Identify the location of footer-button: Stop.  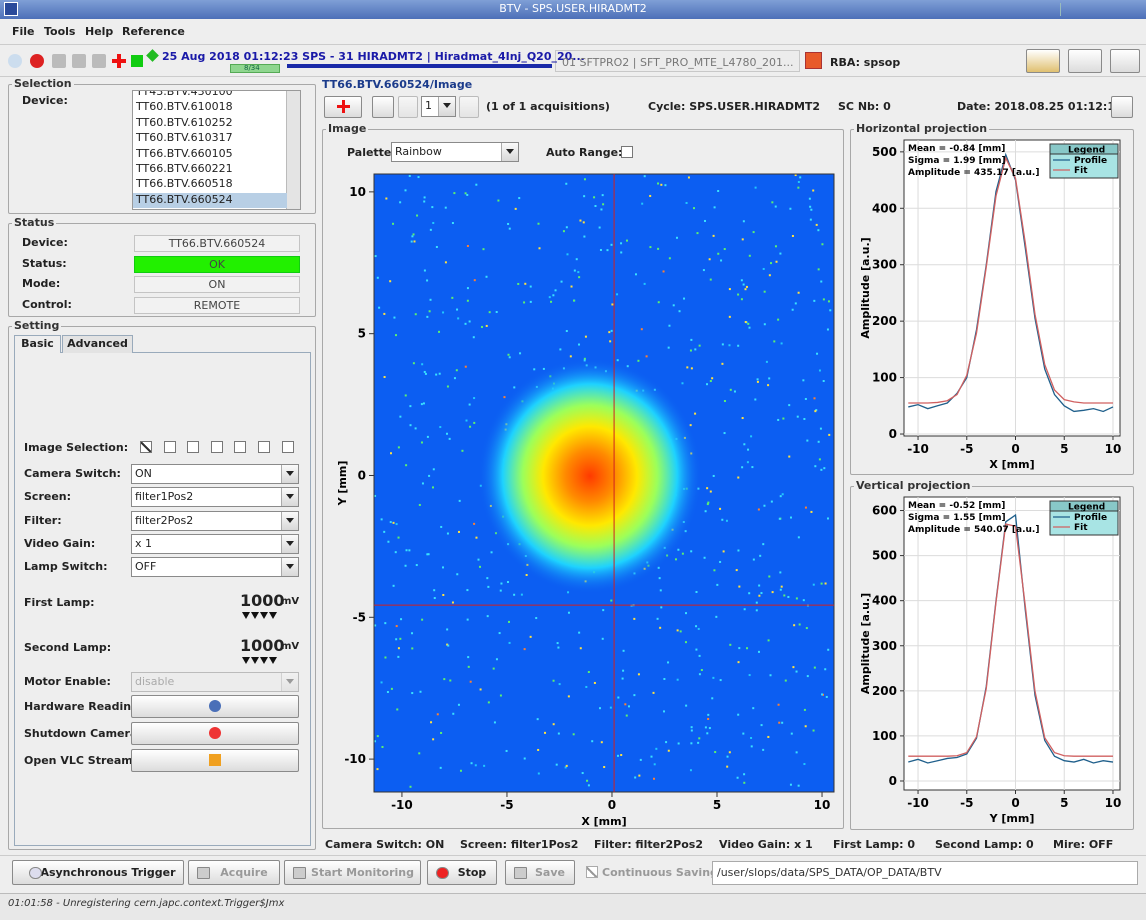
(462, 872).